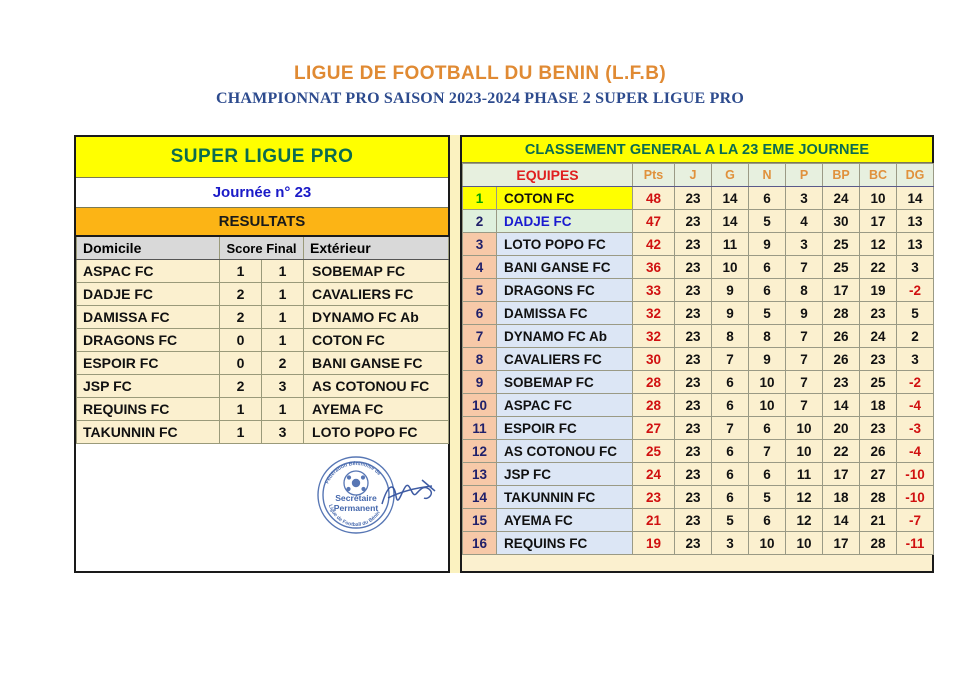  What do you see at coordinates (915, 313) in the screenshot?
I see `standings-dg: 5` at bounding box center [915, 313].